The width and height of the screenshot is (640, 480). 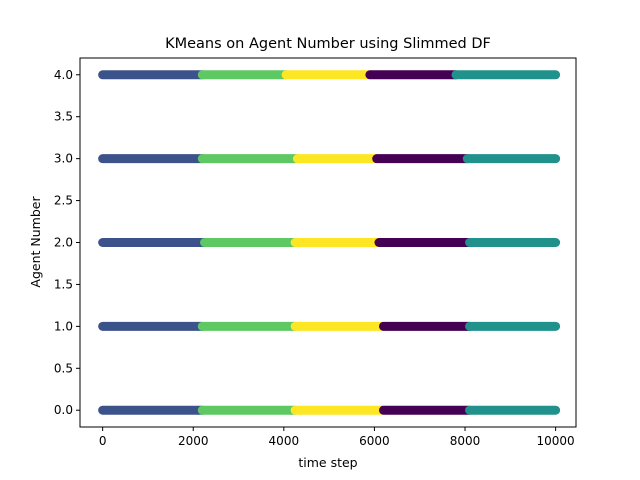 What do you see at coordinates (556, 441) in the screenshot?
I see `x-tick-label: 10000` at bounding box center [556, 441].